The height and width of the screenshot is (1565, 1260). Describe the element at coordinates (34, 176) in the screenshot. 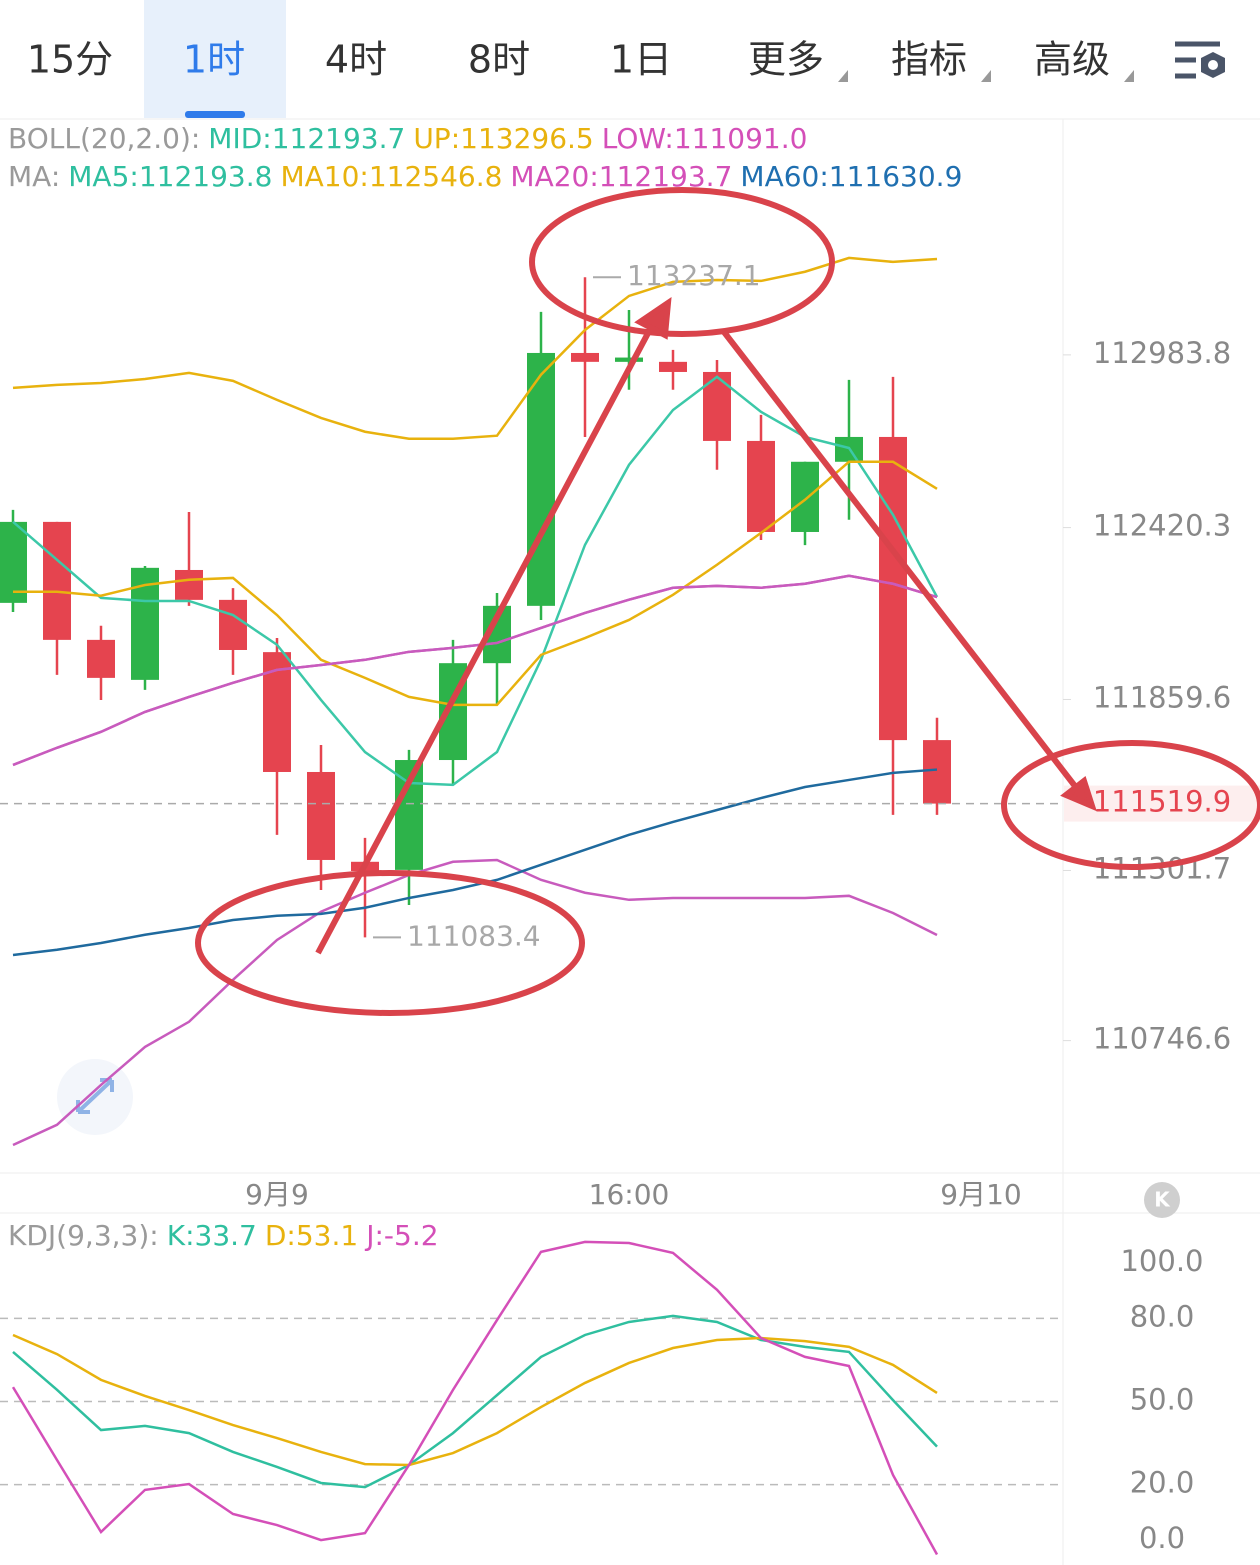

I see `indicator-label: MA:` at that location.